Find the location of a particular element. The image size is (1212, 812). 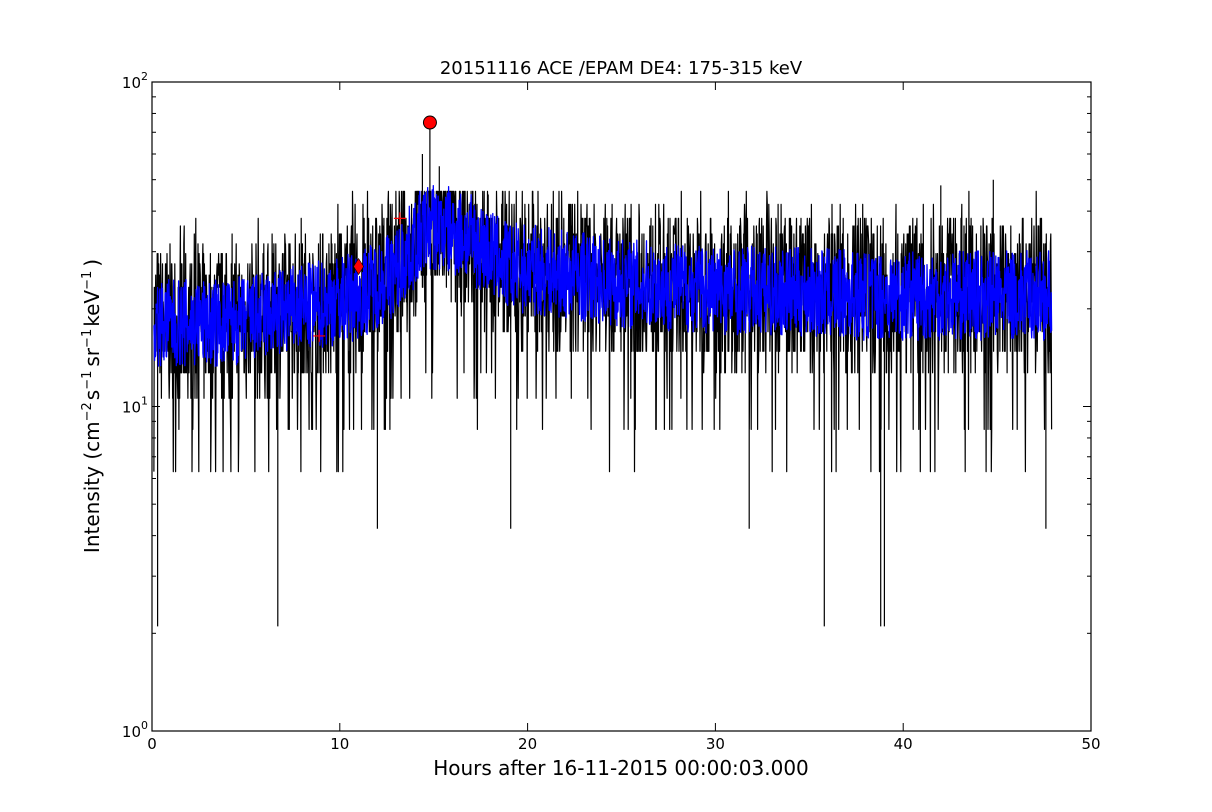

y-axis-label: Intensity (cm−2s−1sr−1keV−1) is located at coordinates (92, 406).